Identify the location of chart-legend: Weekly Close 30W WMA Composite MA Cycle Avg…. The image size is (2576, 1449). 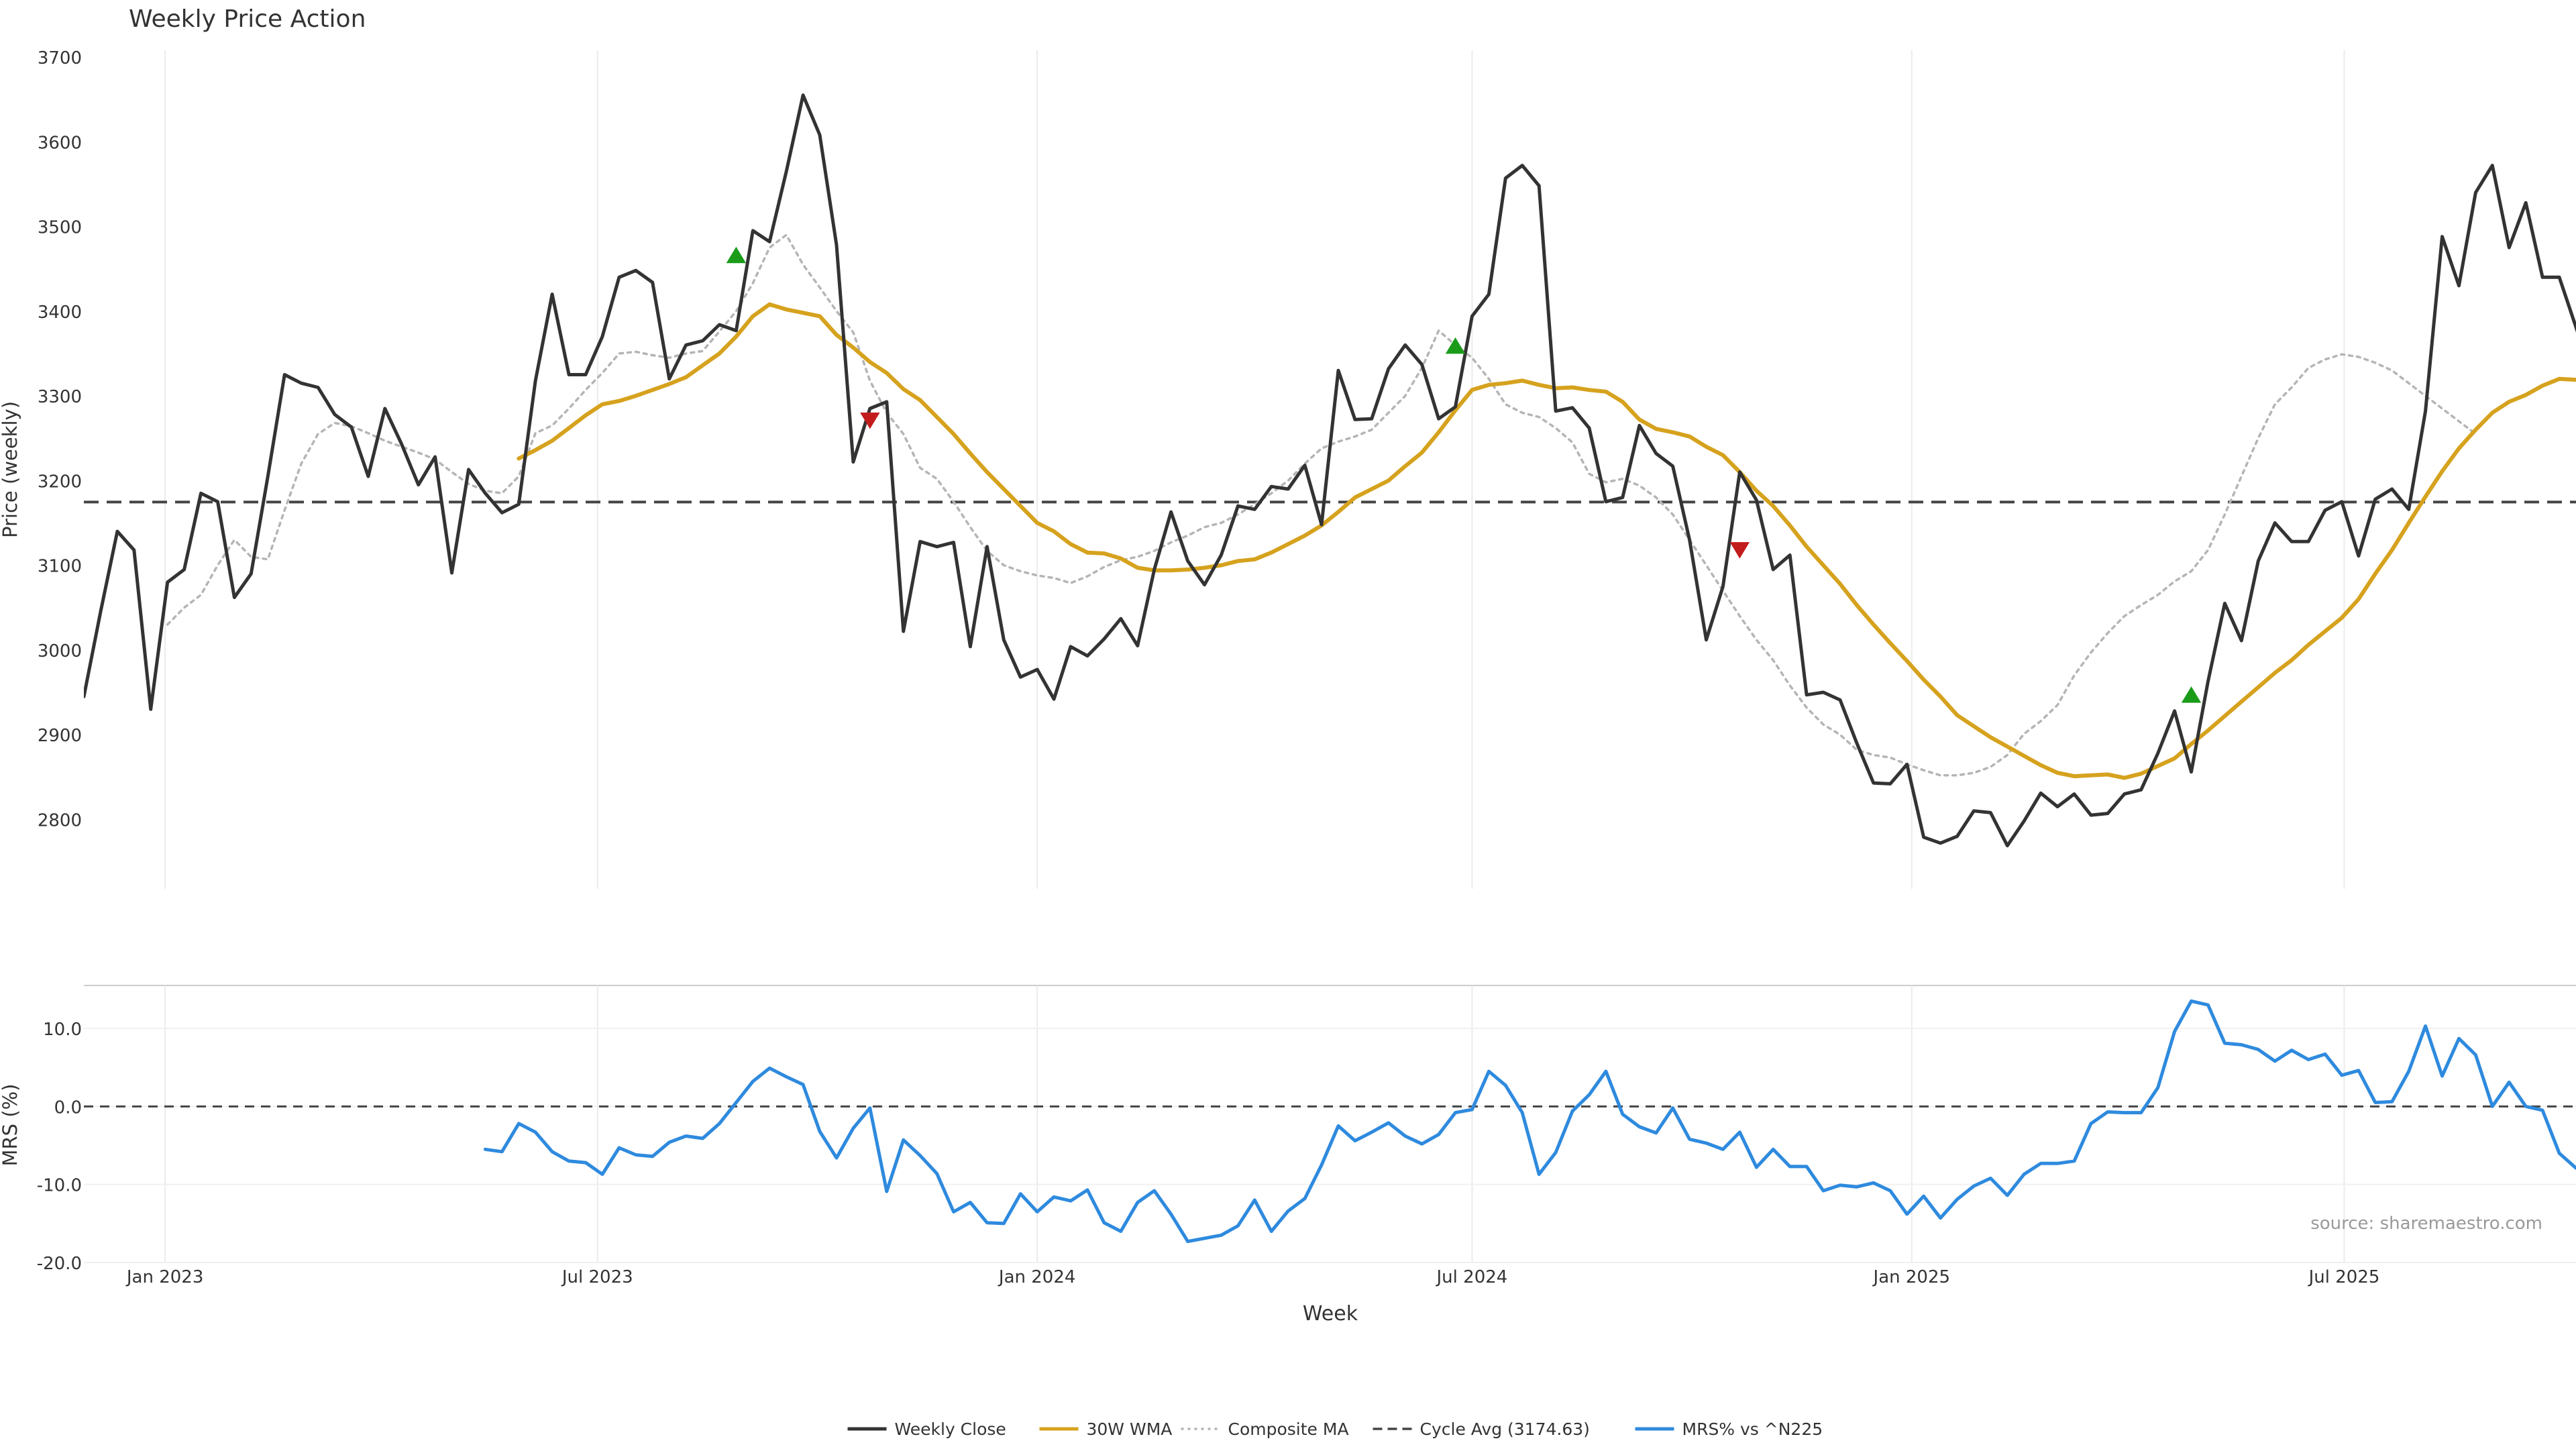
(1335, 1429).